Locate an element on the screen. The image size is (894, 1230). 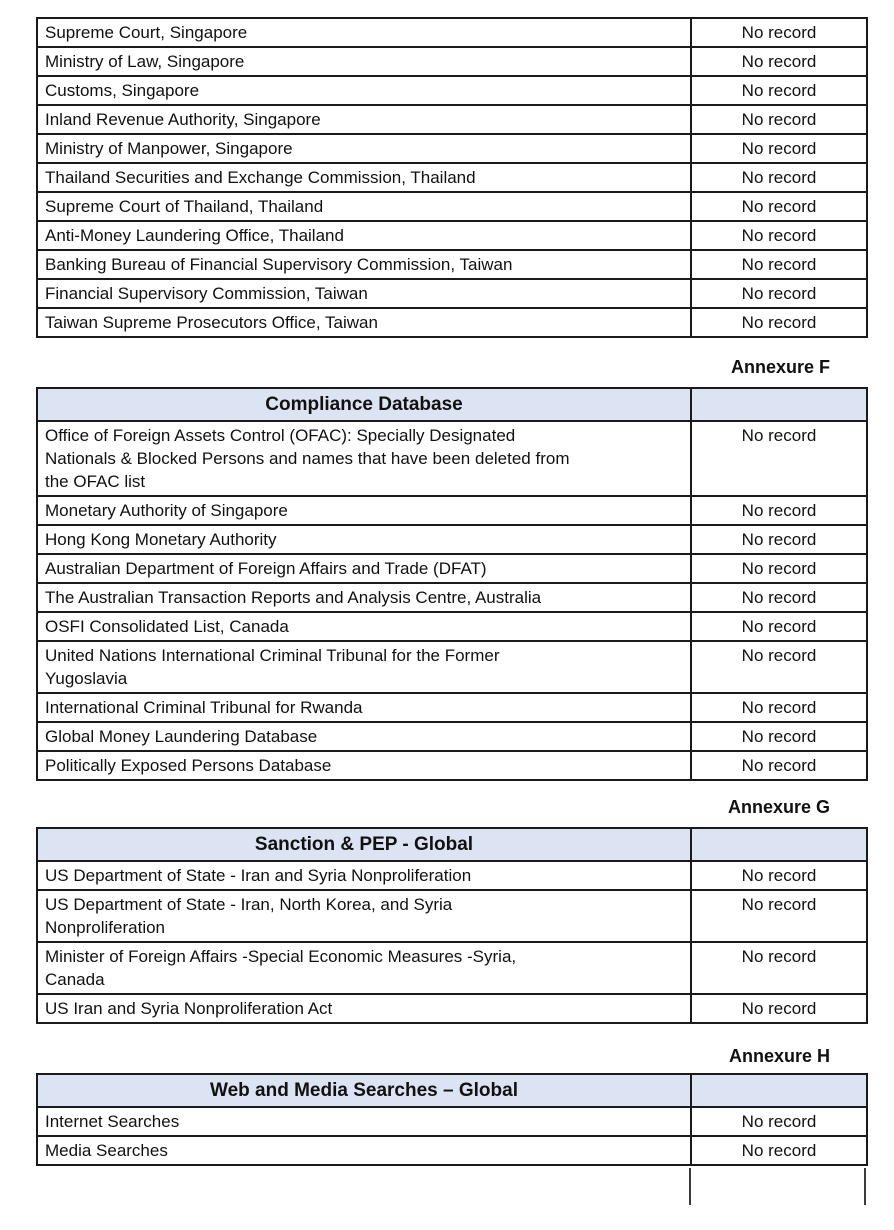
column-divider-fragment is located at coordinates (690, 1186).